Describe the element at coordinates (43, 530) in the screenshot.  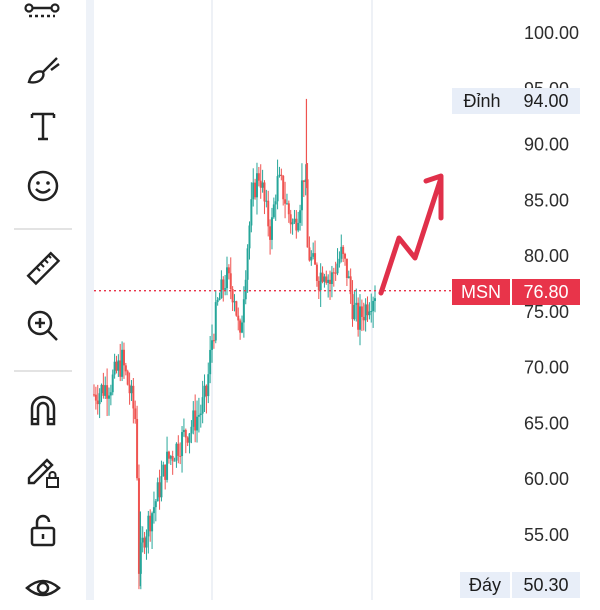
I see `unlock-tool` at that location.